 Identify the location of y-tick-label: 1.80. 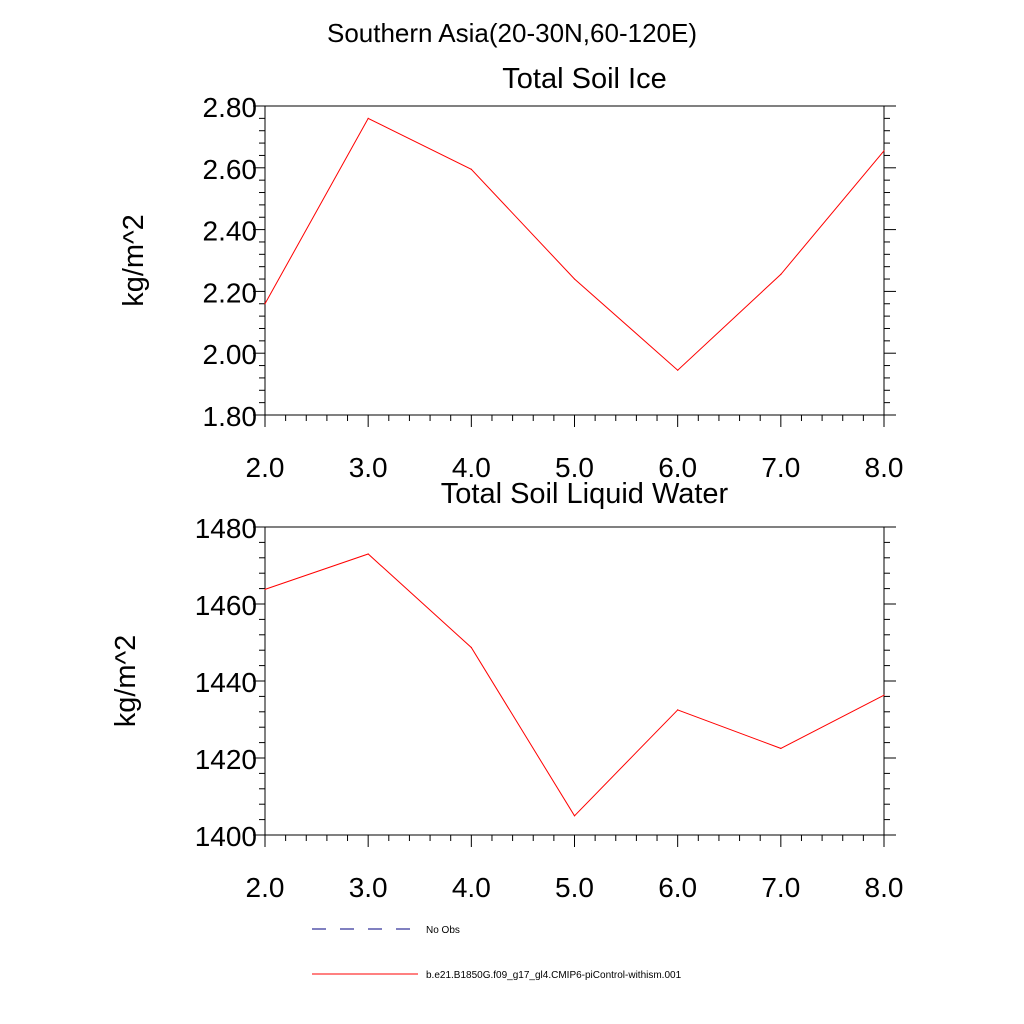
(230, 416).